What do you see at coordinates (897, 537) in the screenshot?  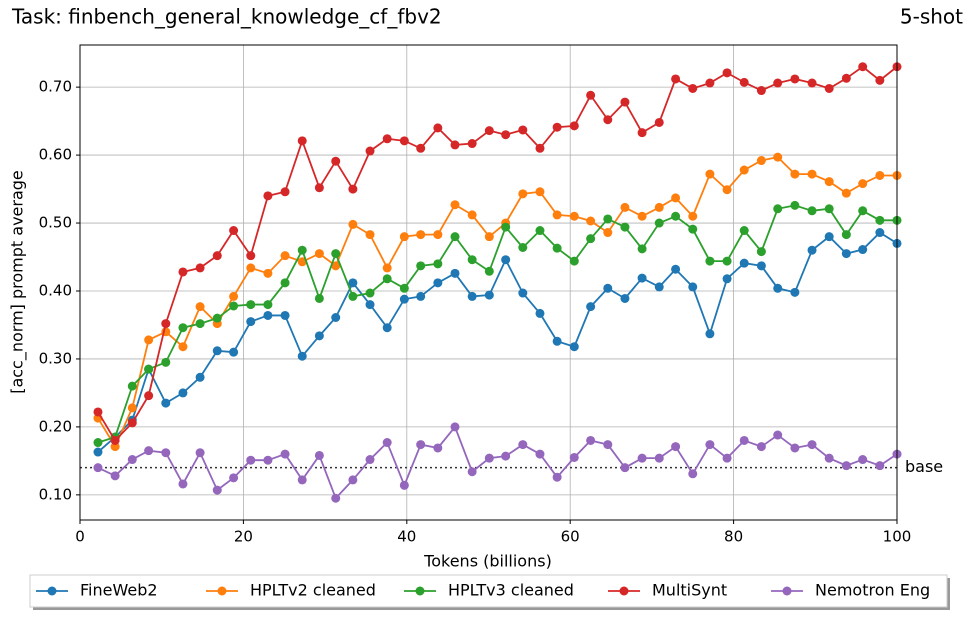 I see `x-tick-label: 100` at bounding box center [897, 537].